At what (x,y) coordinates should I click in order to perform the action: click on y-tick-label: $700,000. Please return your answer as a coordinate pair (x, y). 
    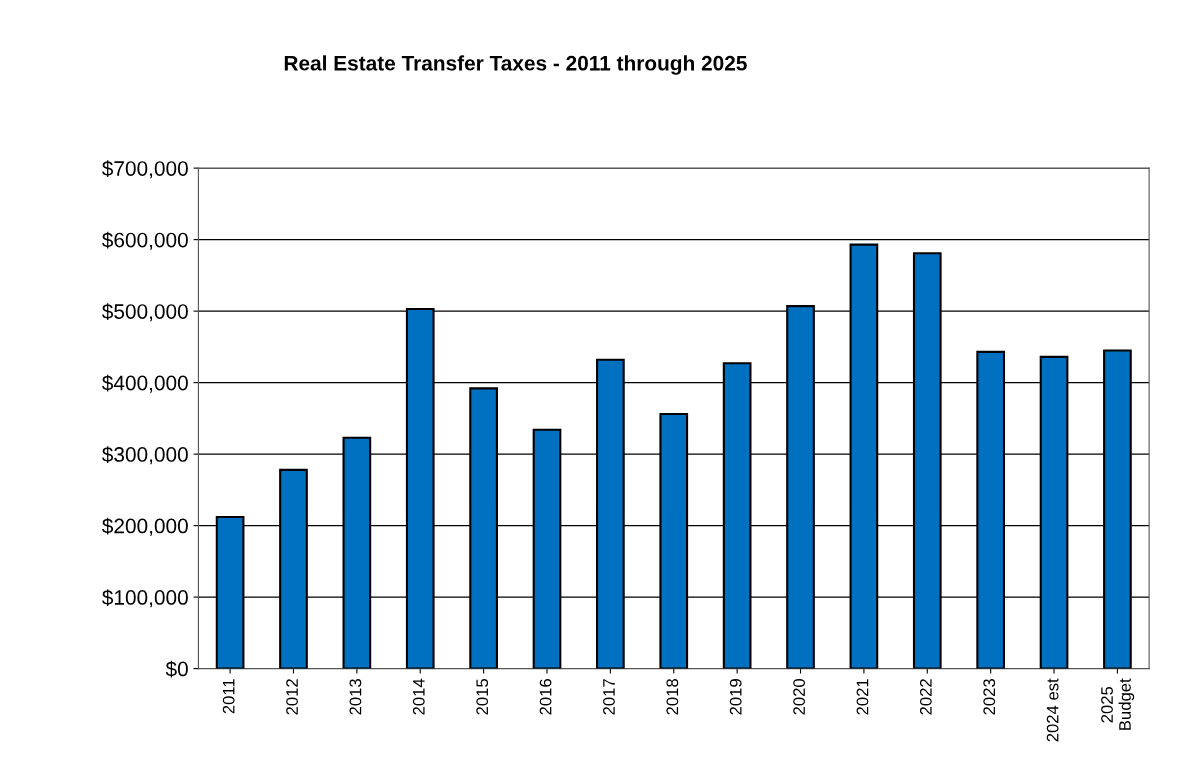
    Looking at the image, I should click on (145, 169).